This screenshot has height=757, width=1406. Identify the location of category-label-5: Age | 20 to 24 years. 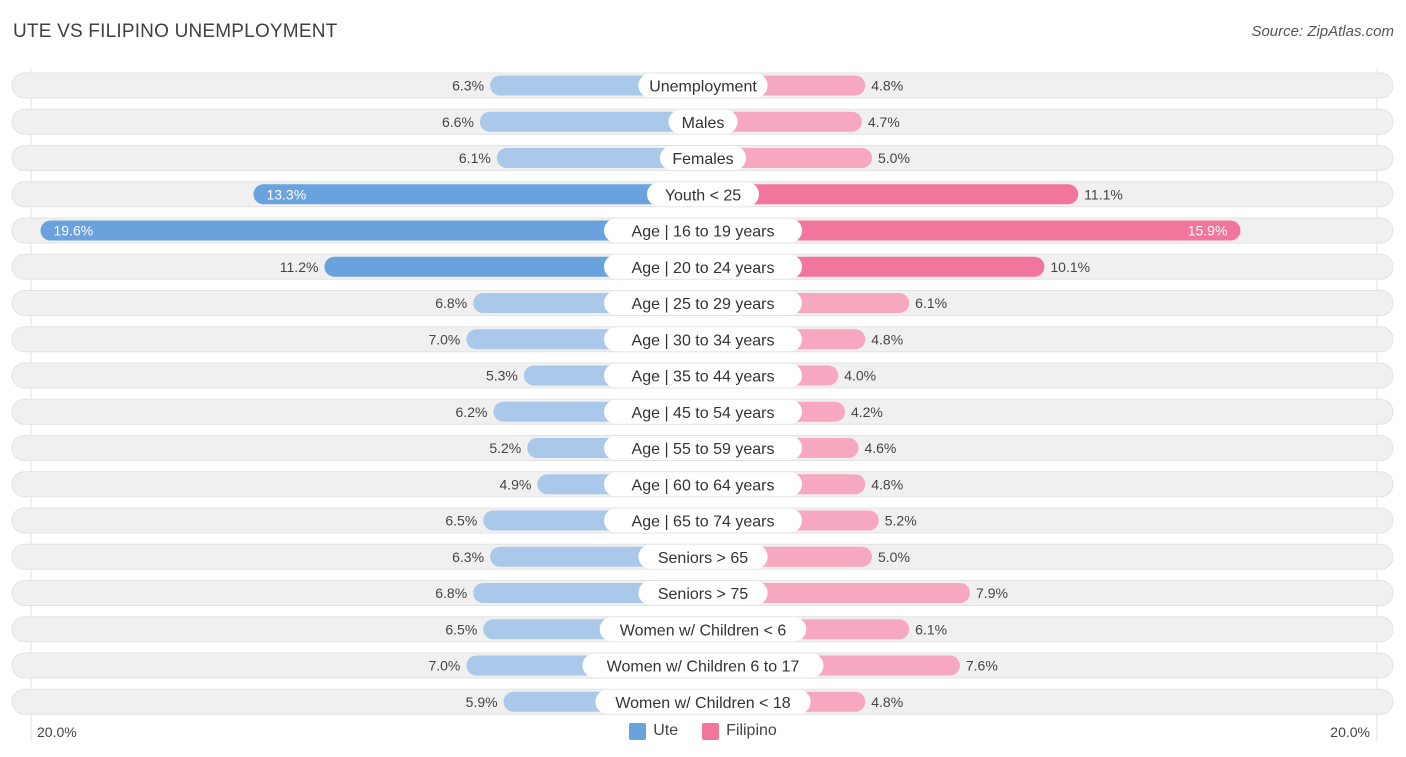
(703, 268).